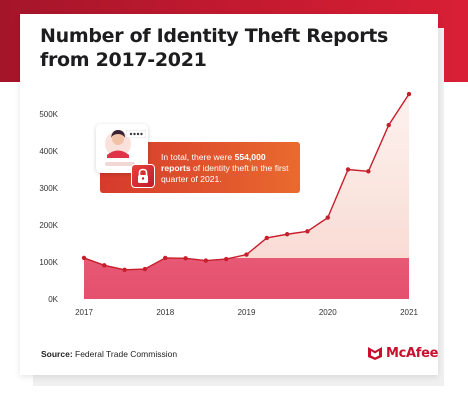  What do you see at coordinates (328, 312) in the screenshot?
I see `x-tick-label: 2020` at bounding box center [328, 312].